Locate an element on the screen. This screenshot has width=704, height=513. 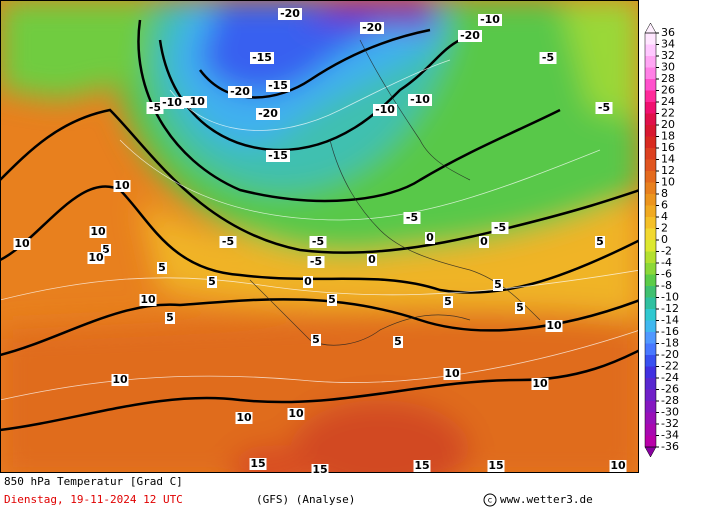
contour-label-text: -10 is located at coordinates (420, 99).